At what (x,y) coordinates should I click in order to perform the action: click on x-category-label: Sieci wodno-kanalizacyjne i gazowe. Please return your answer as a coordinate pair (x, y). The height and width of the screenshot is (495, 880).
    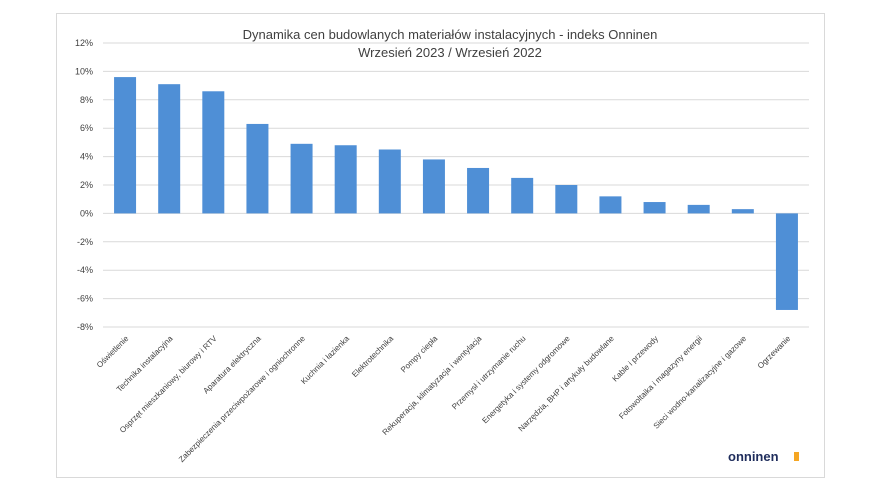
    Looking at the image, I should click on (700, 382).